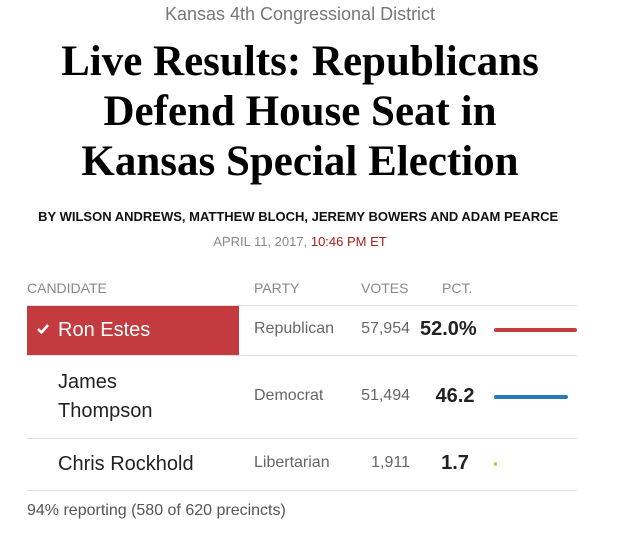  Describe the element at coordinates (292, 462) in the screenshot. I see `party: Libertarian` at that location.